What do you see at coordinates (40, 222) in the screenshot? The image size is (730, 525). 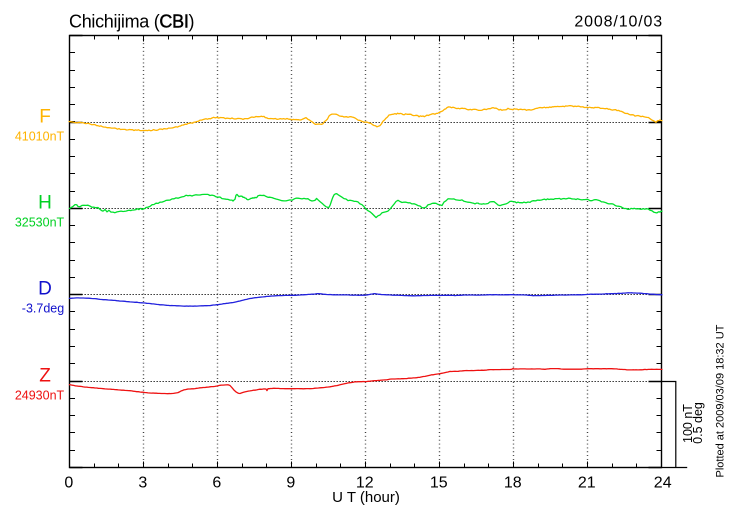 I see `svg-text: 32530nT` at bounding box center [40, 222].